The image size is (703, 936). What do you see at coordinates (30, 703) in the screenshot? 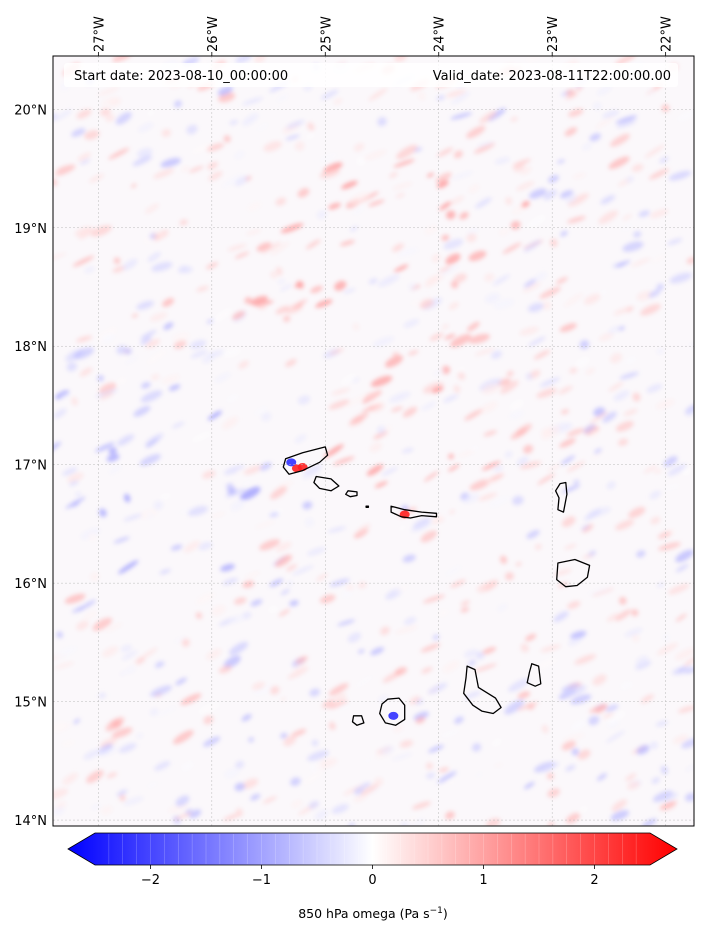
I see `lat-tick-label: 15°N` at bounding box center [30, 703].